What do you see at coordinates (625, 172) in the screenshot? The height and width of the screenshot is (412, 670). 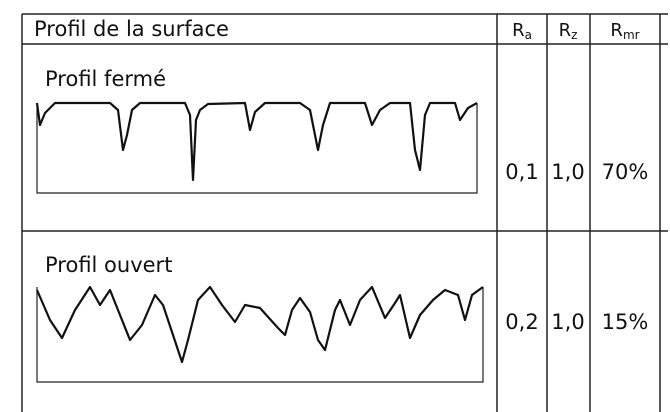 I see `cell-value: 70%` at bounding box center [625, 172].